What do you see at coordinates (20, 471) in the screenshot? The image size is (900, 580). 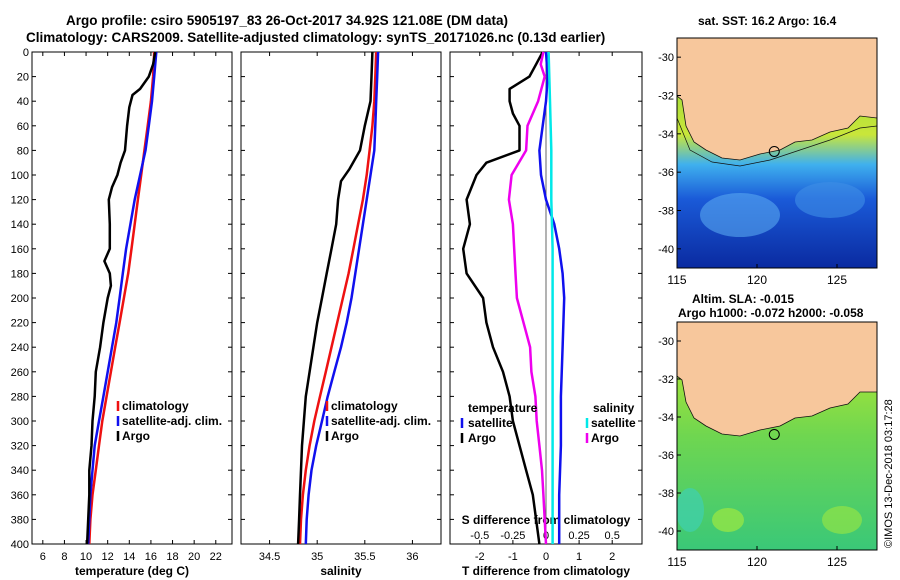 I see `ytick-label: 340` at bounding box center [20, 471].